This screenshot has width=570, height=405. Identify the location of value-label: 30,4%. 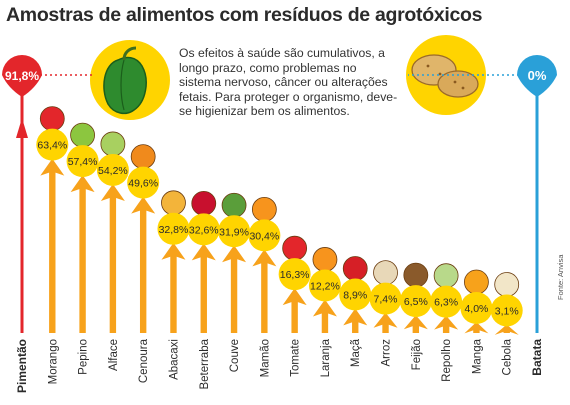
(264, 236).